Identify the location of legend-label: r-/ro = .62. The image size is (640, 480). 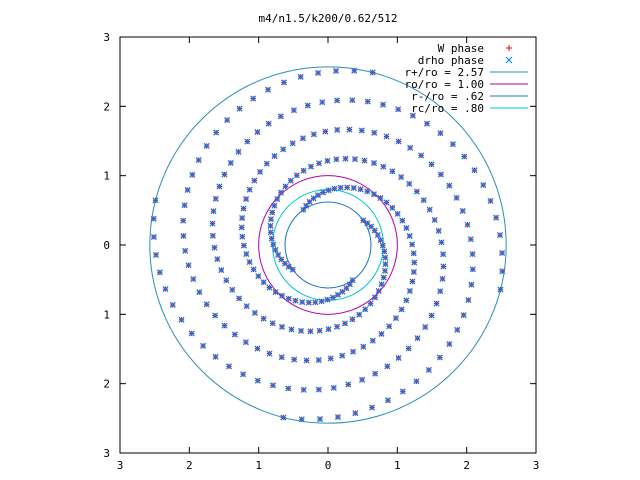
(447, 96).